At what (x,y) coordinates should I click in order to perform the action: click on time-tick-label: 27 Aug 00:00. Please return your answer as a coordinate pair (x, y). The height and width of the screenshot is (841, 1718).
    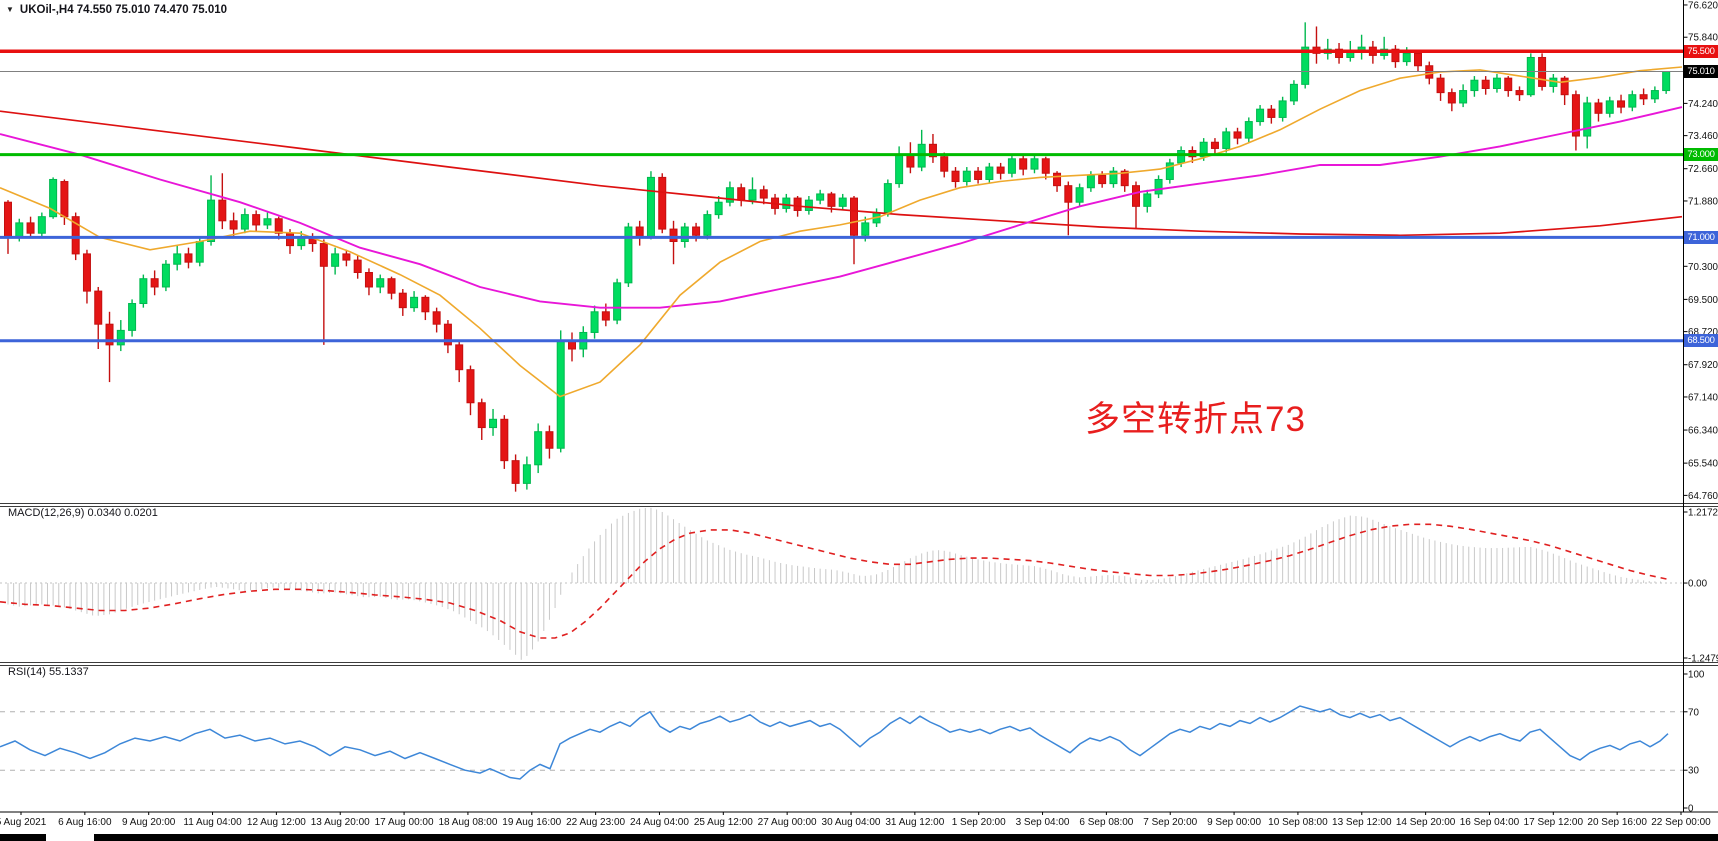
    Looking at the image, I should click on (787, 822).